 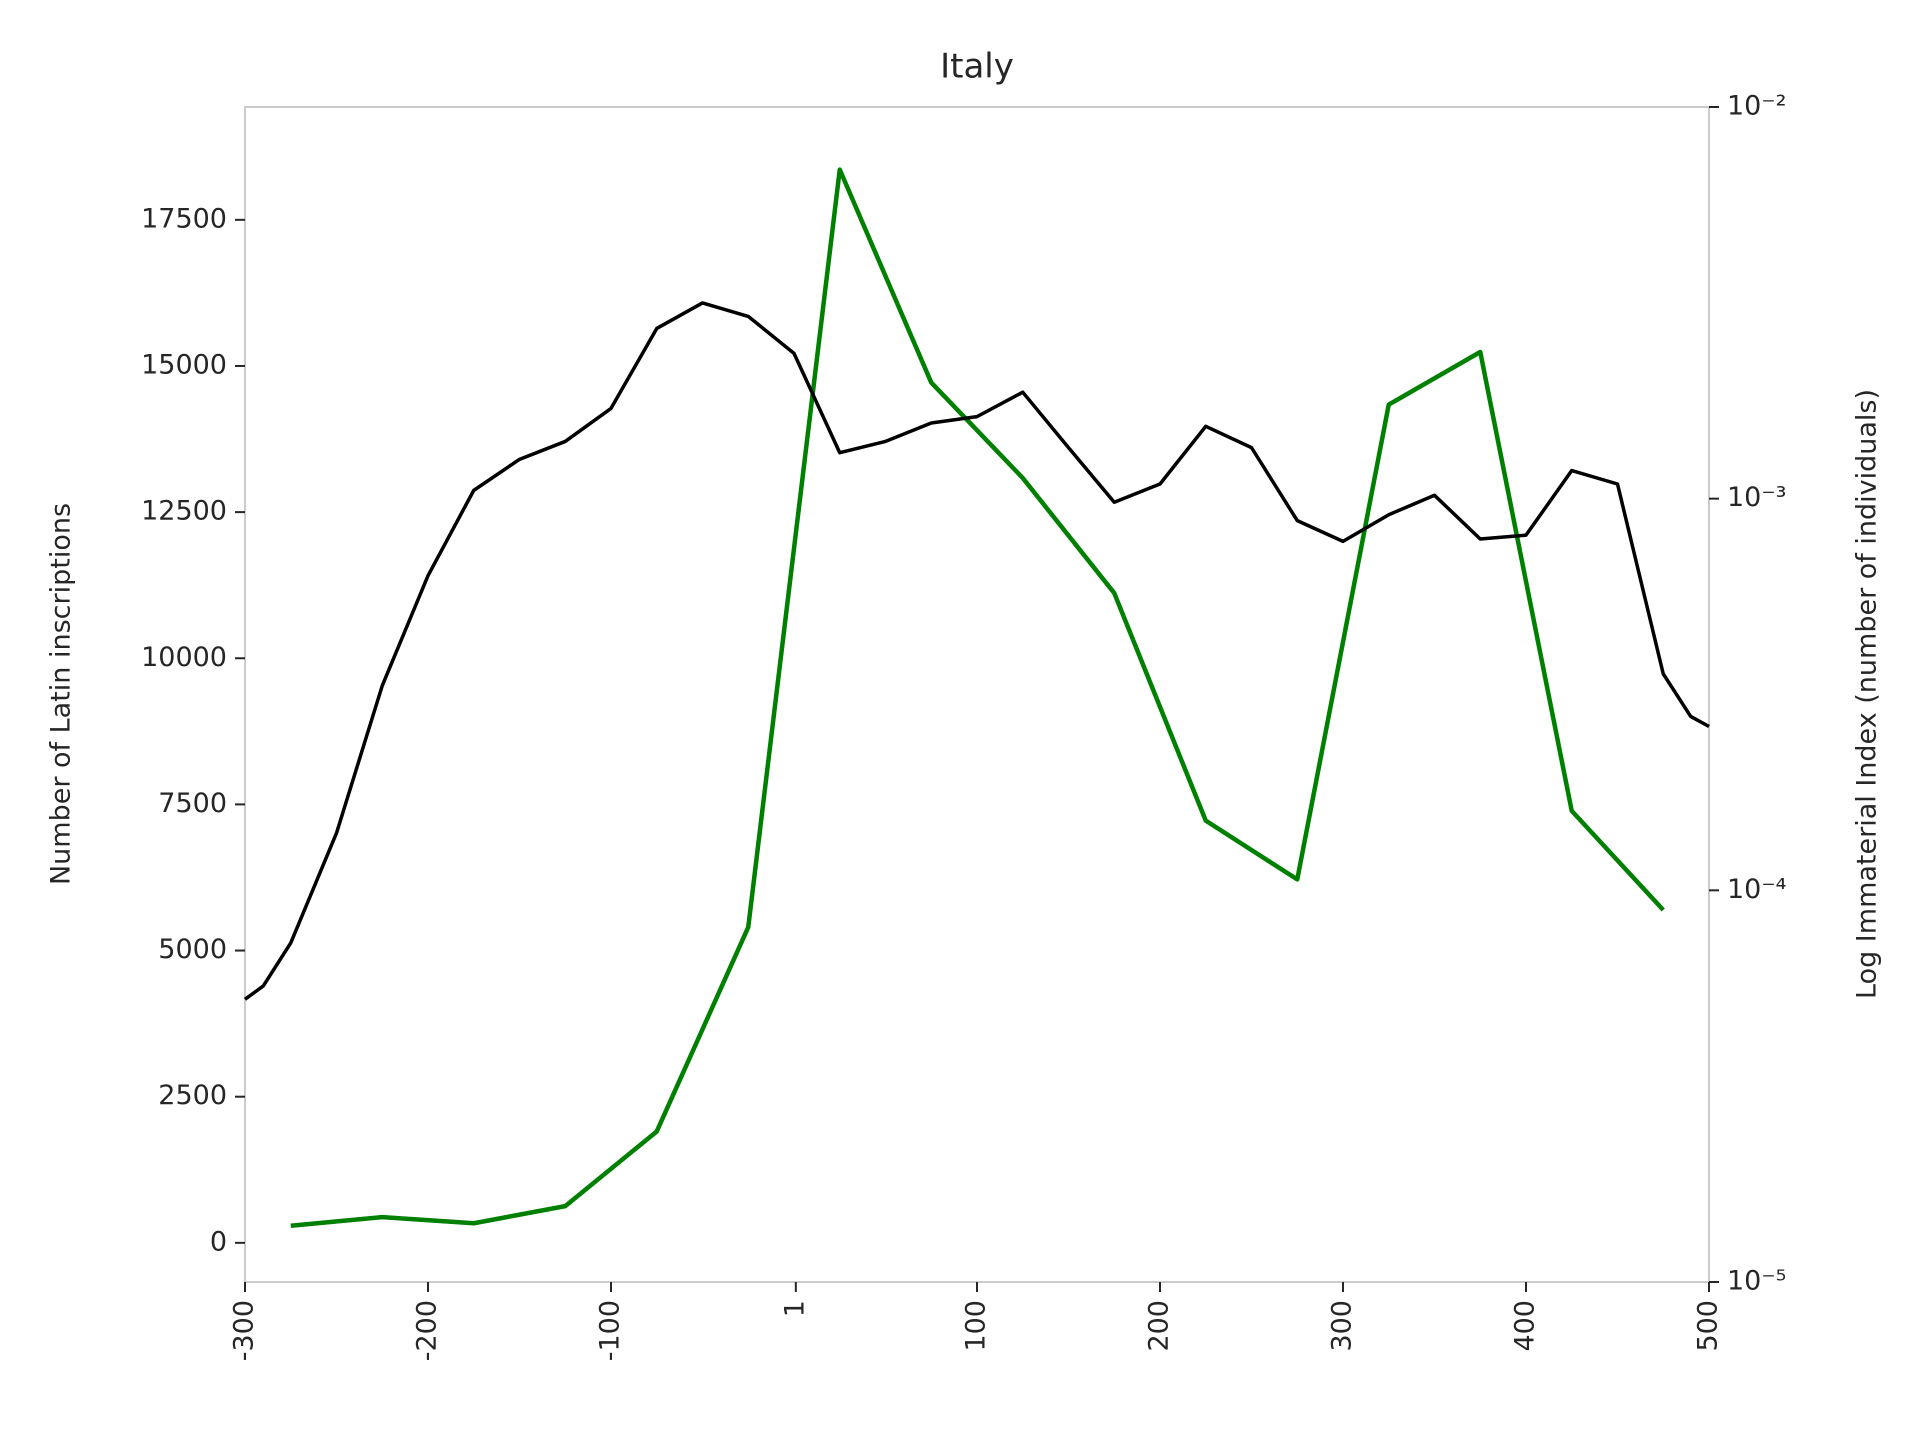 I want to click on y-tick-label: 12500, so click(x=184, y=511).